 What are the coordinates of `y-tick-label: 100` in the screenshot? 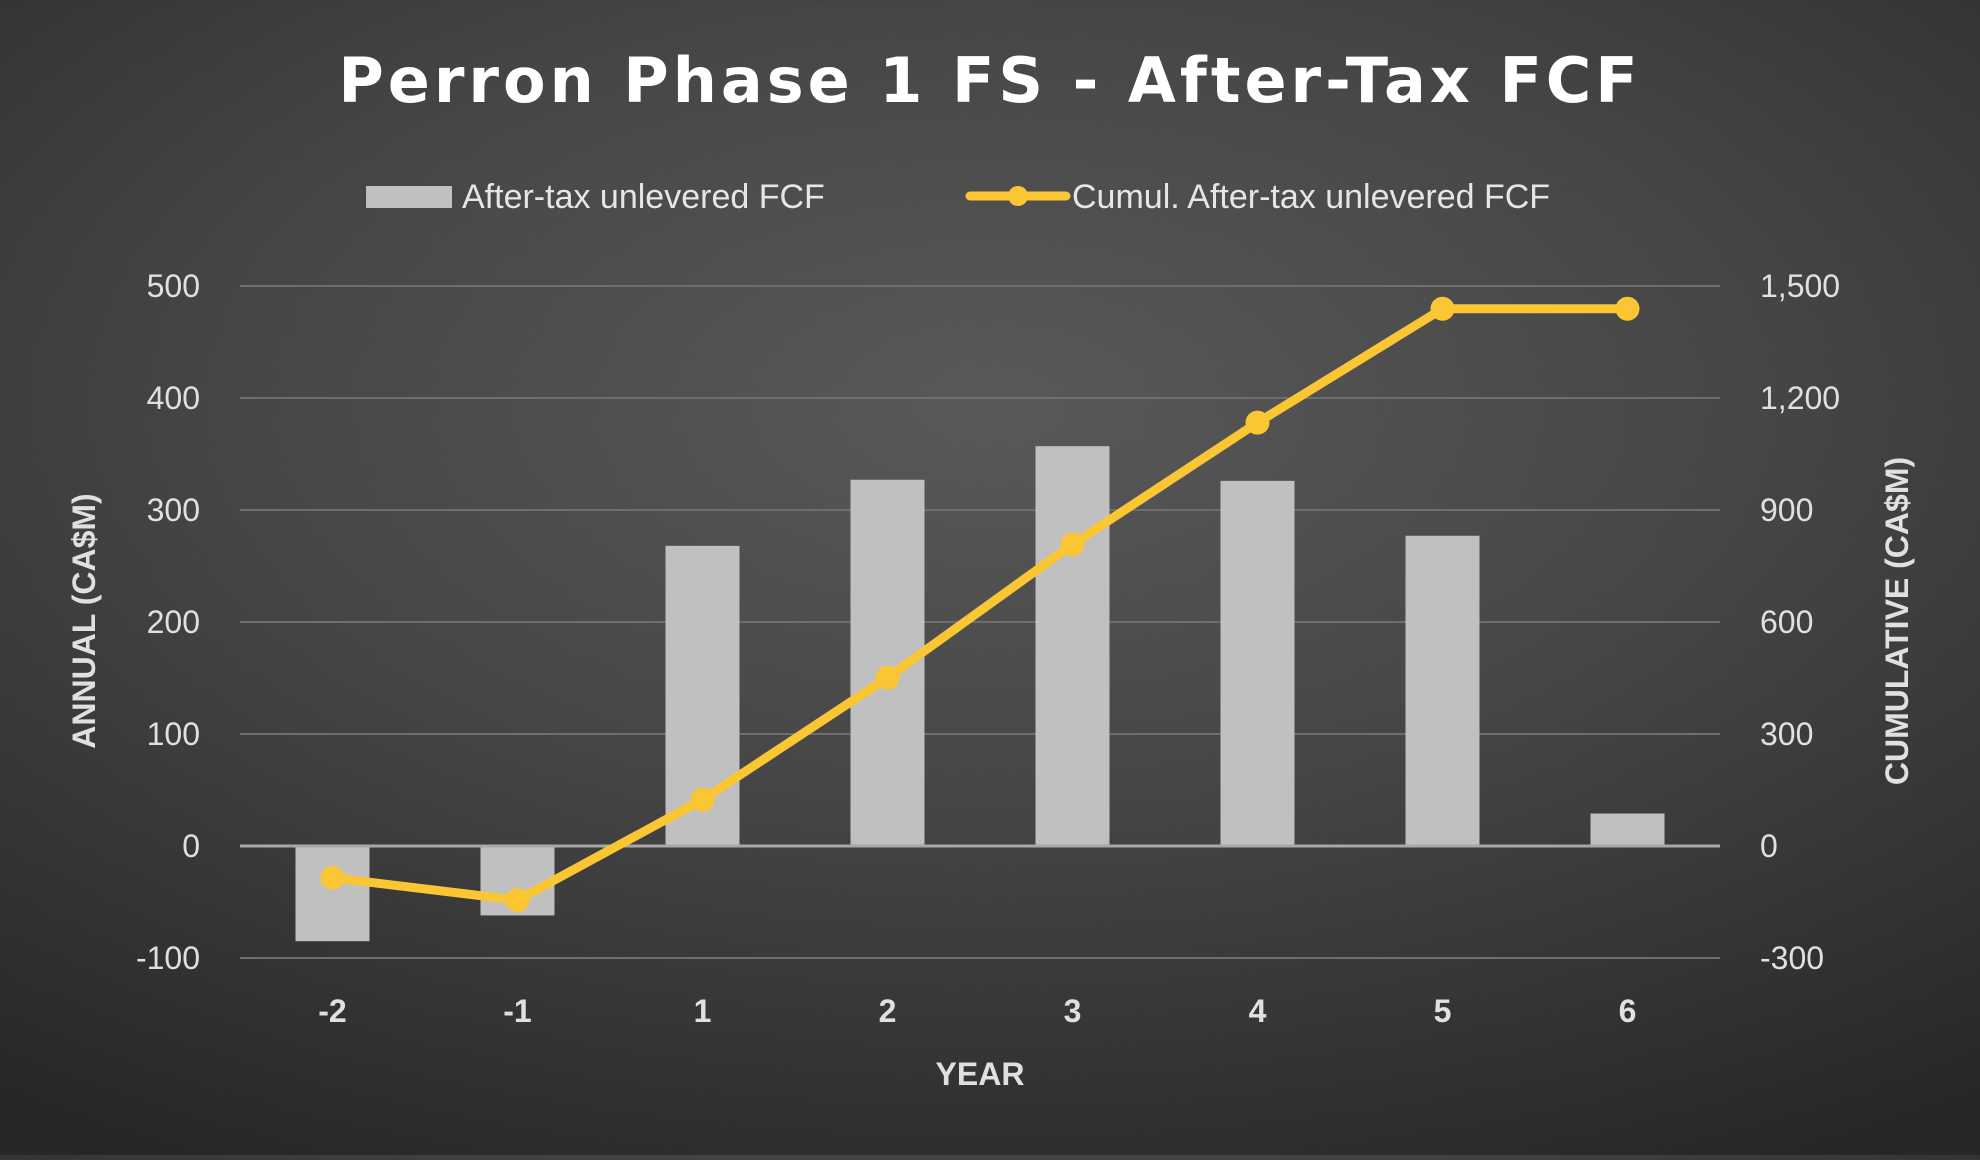 It's located at (173, 734).